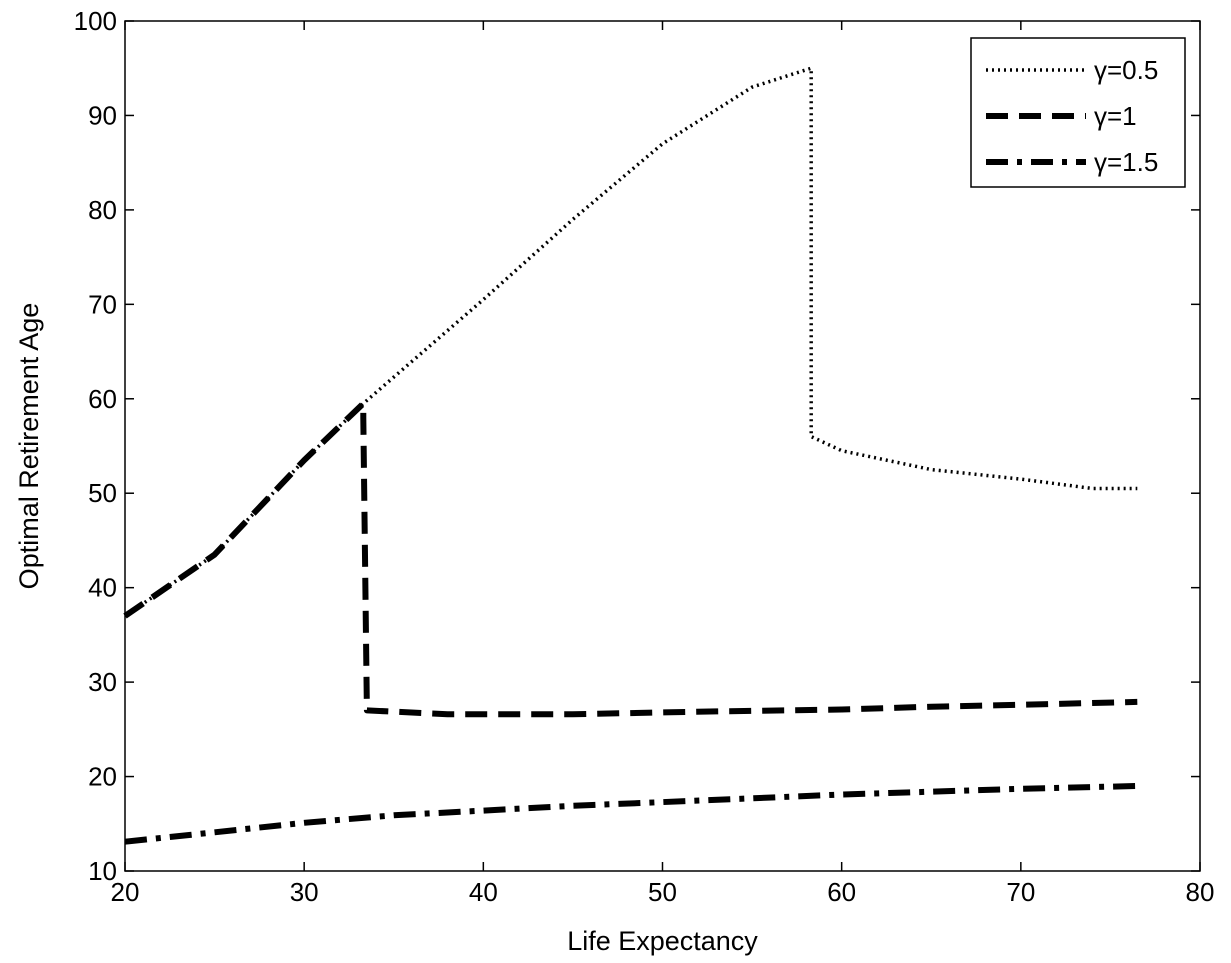 Image resolution: width=1231 pixels, height=963 pixels. Describe the element at coordinates (102, 777) in the screenshot. I see `y-tick-label: 20` at that location.